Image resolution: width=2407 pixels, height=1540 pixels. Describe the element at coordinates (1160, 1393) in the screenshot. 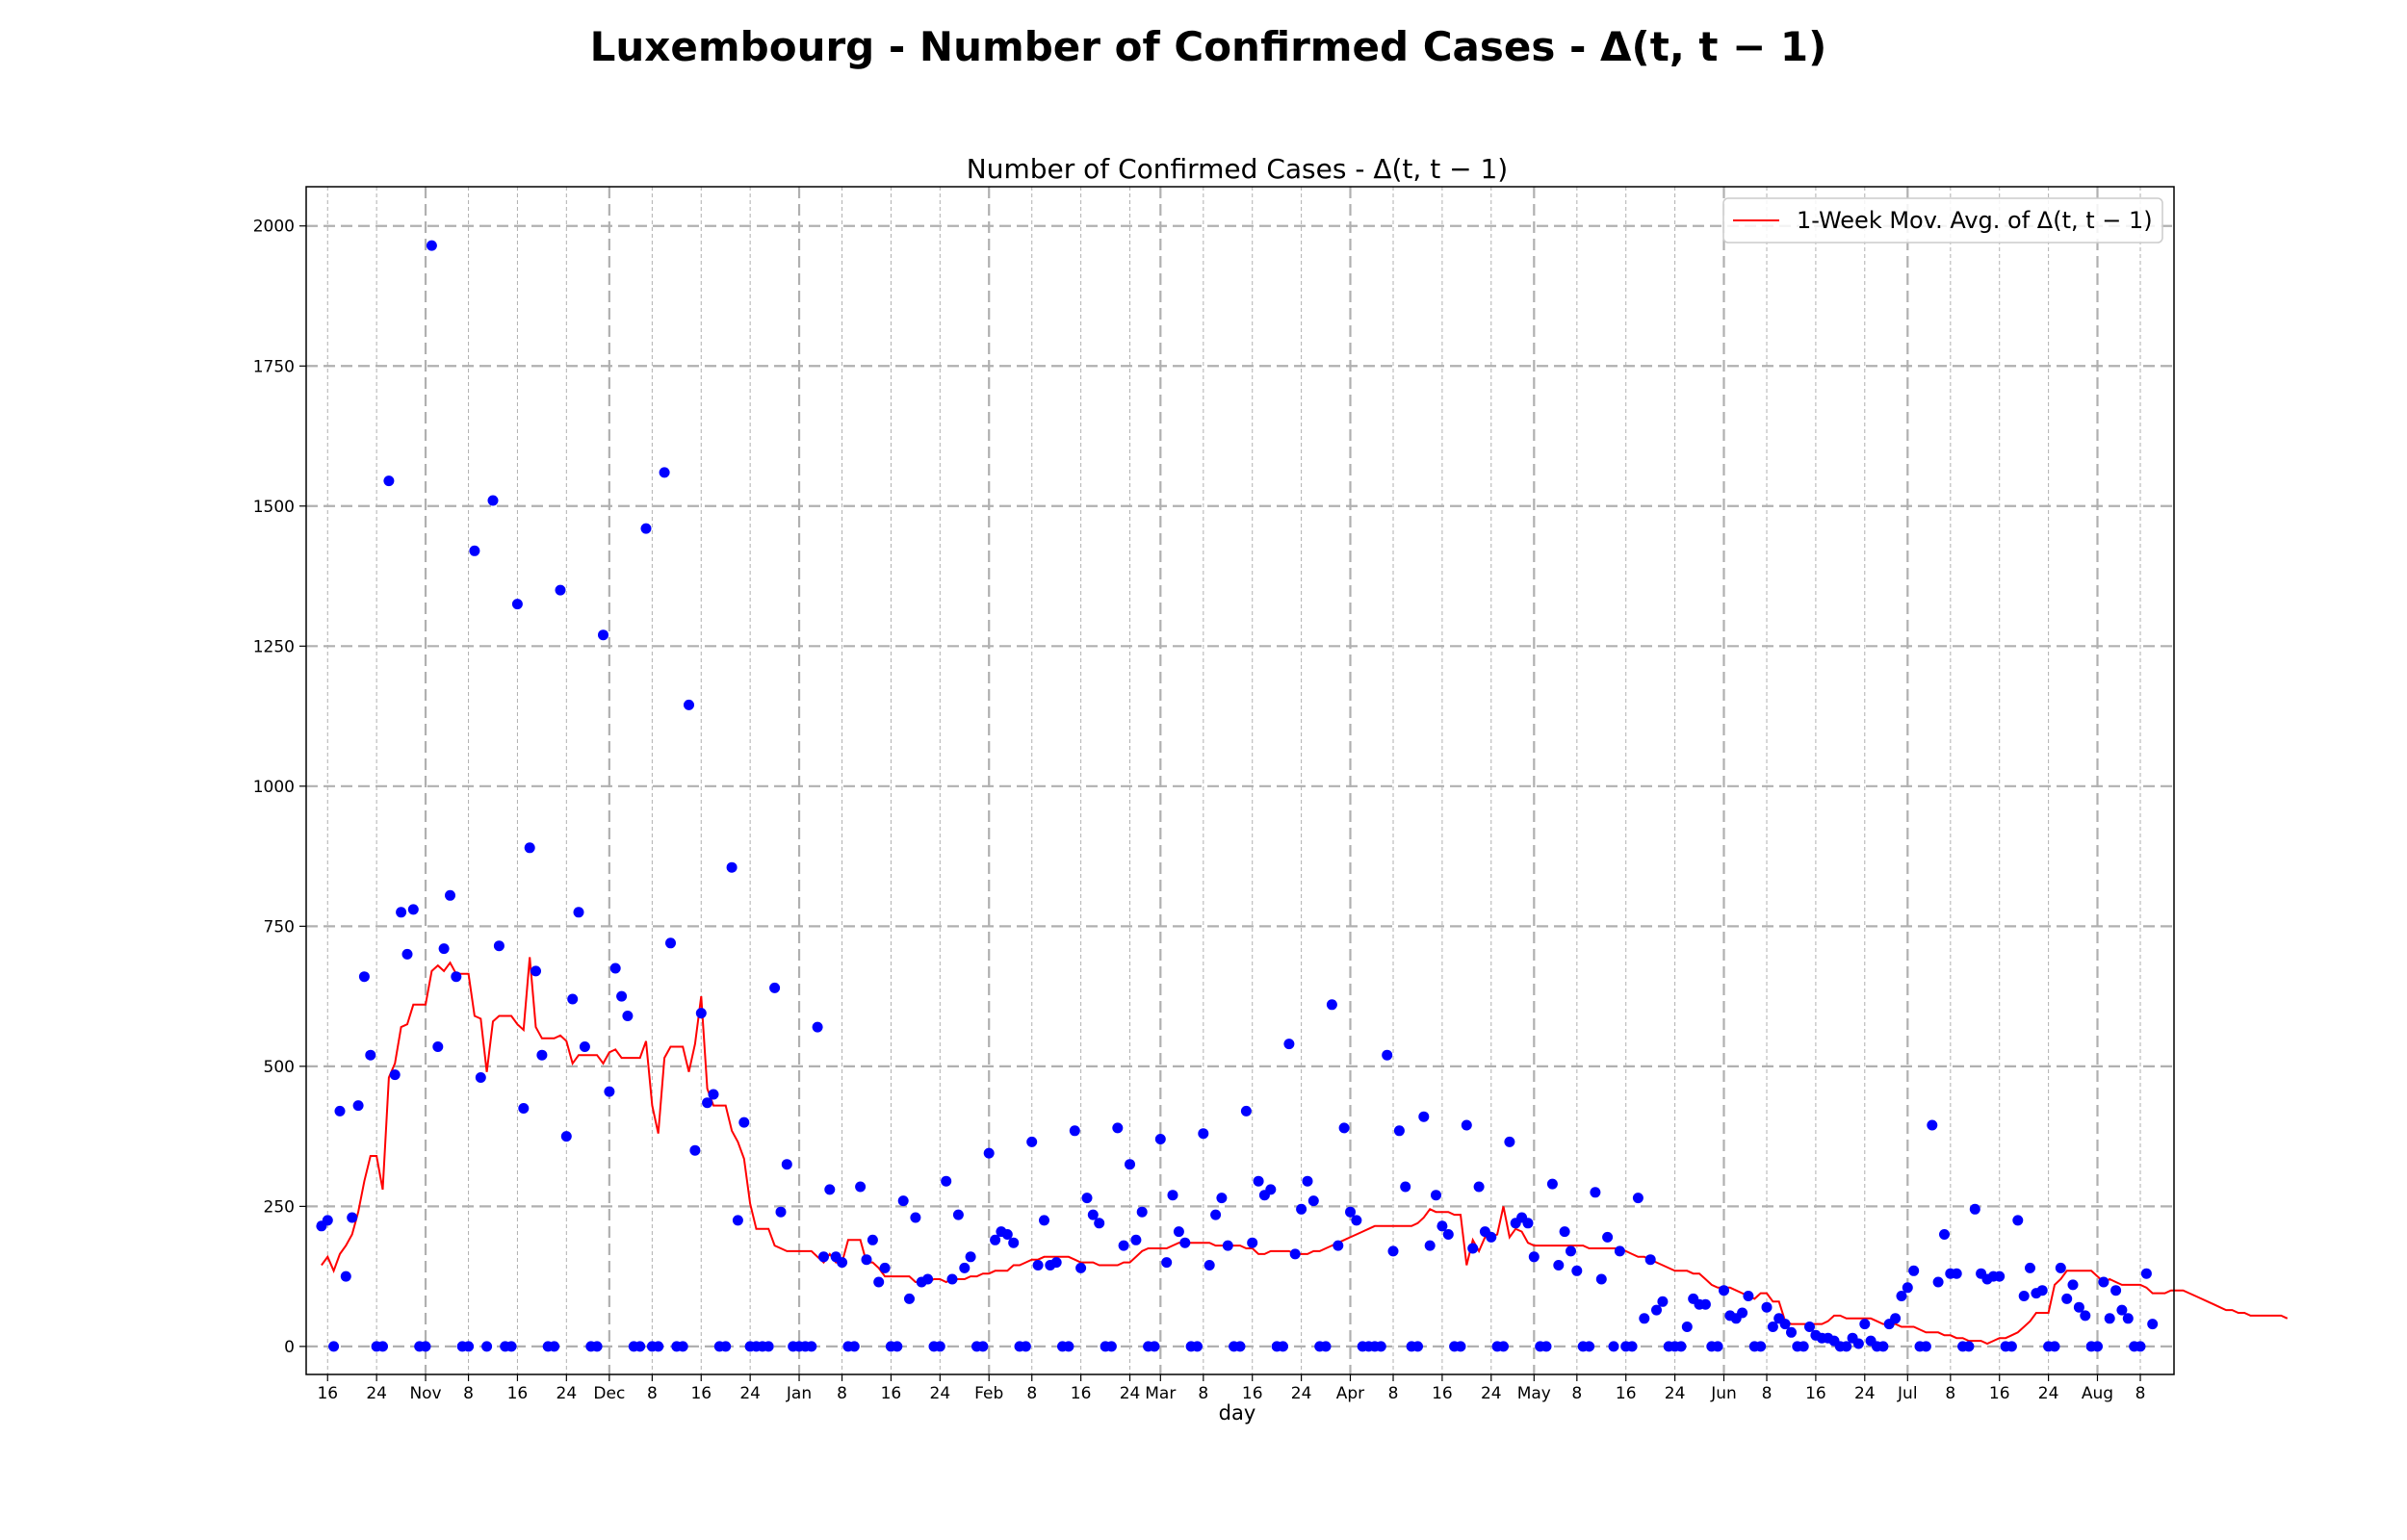

I see `x-tick-label: Mar` at that location.